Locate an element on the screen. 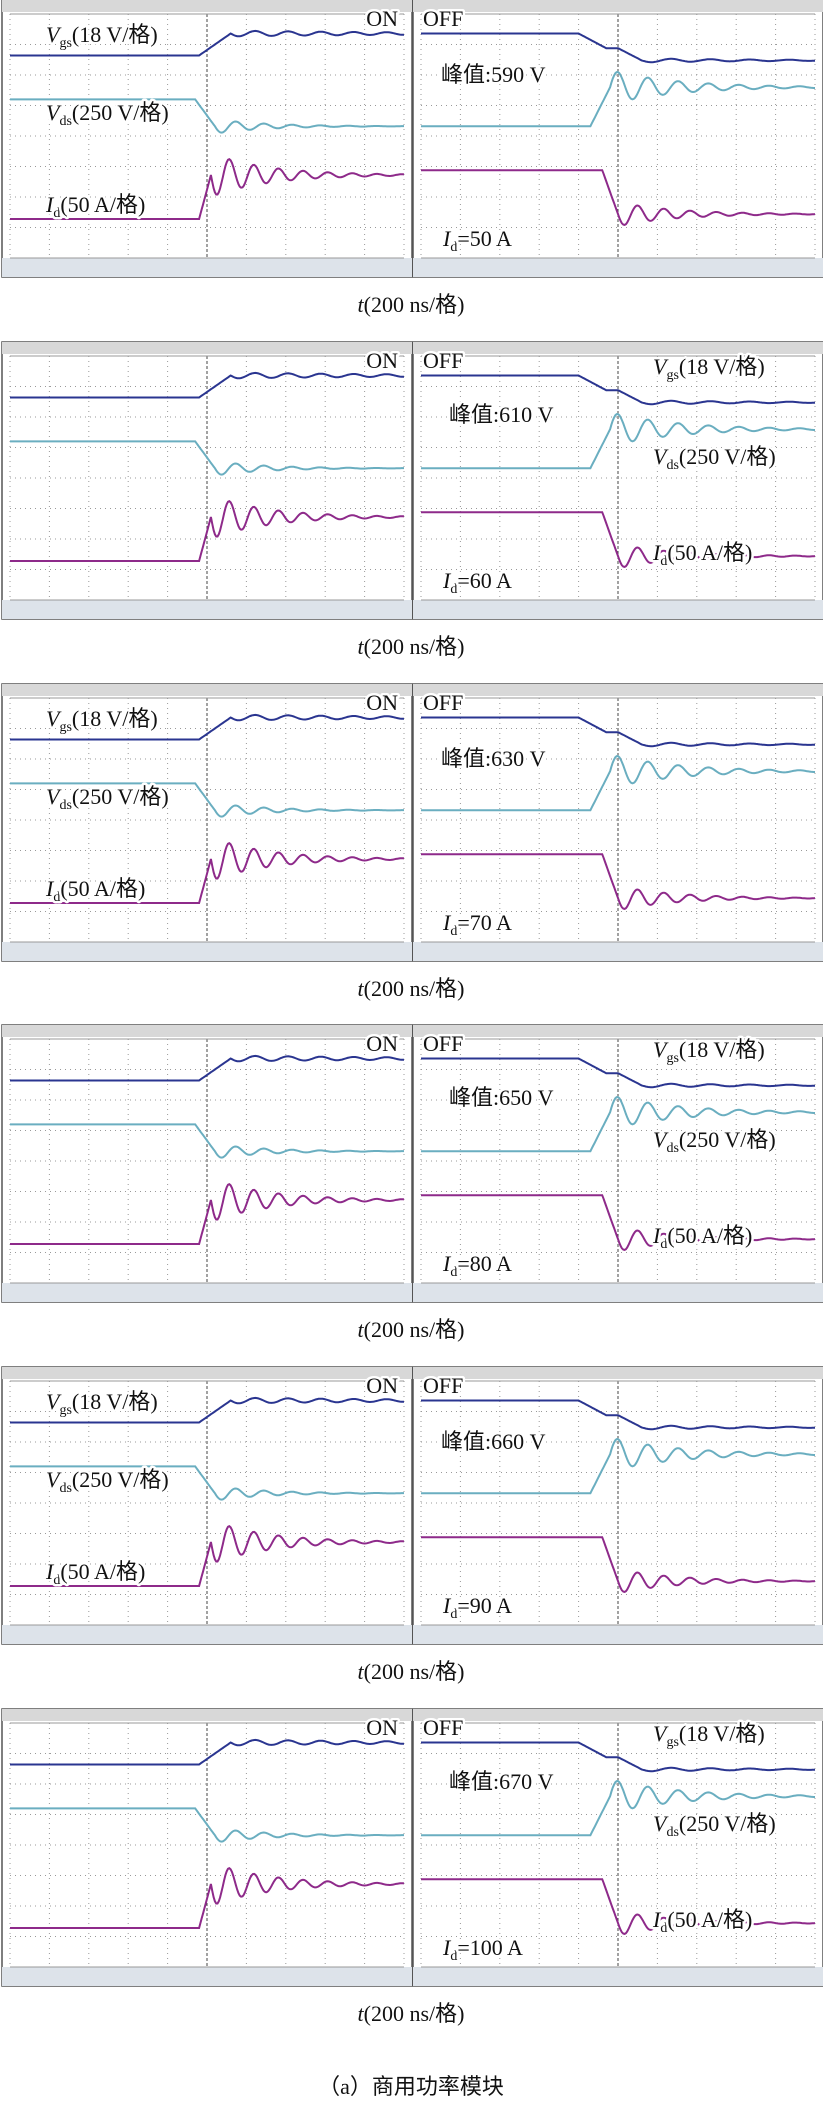 This screenshot has height=2106, width=823. current-label: Id=70 A is located at coordinates (477, 924).